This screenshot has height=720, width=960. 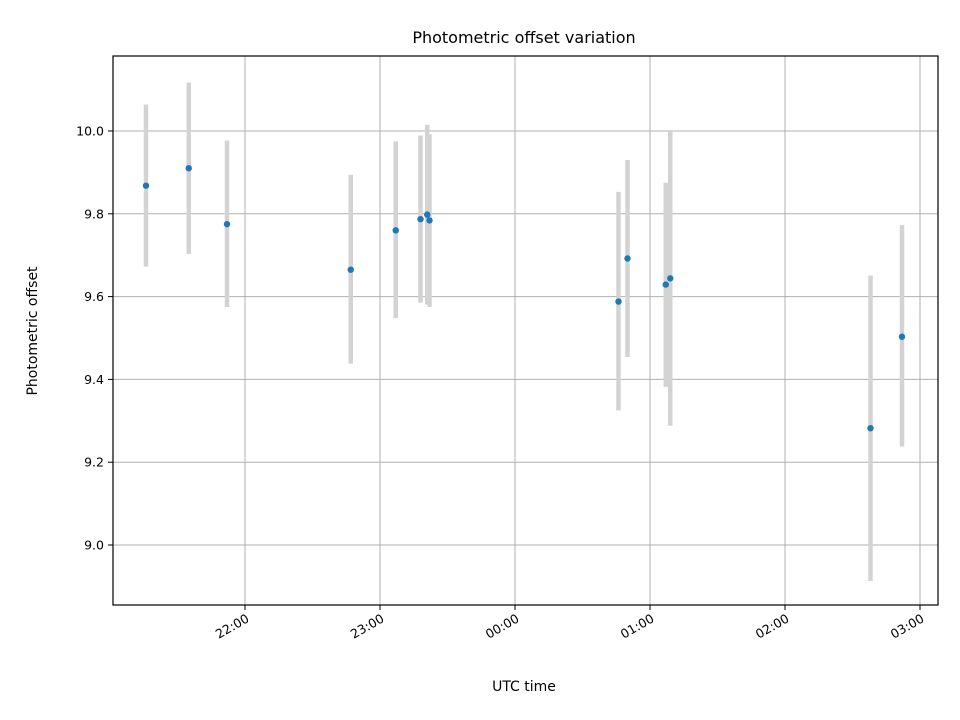 I want to click on x-tick-label: 22:00, so click(x=232, y=626).